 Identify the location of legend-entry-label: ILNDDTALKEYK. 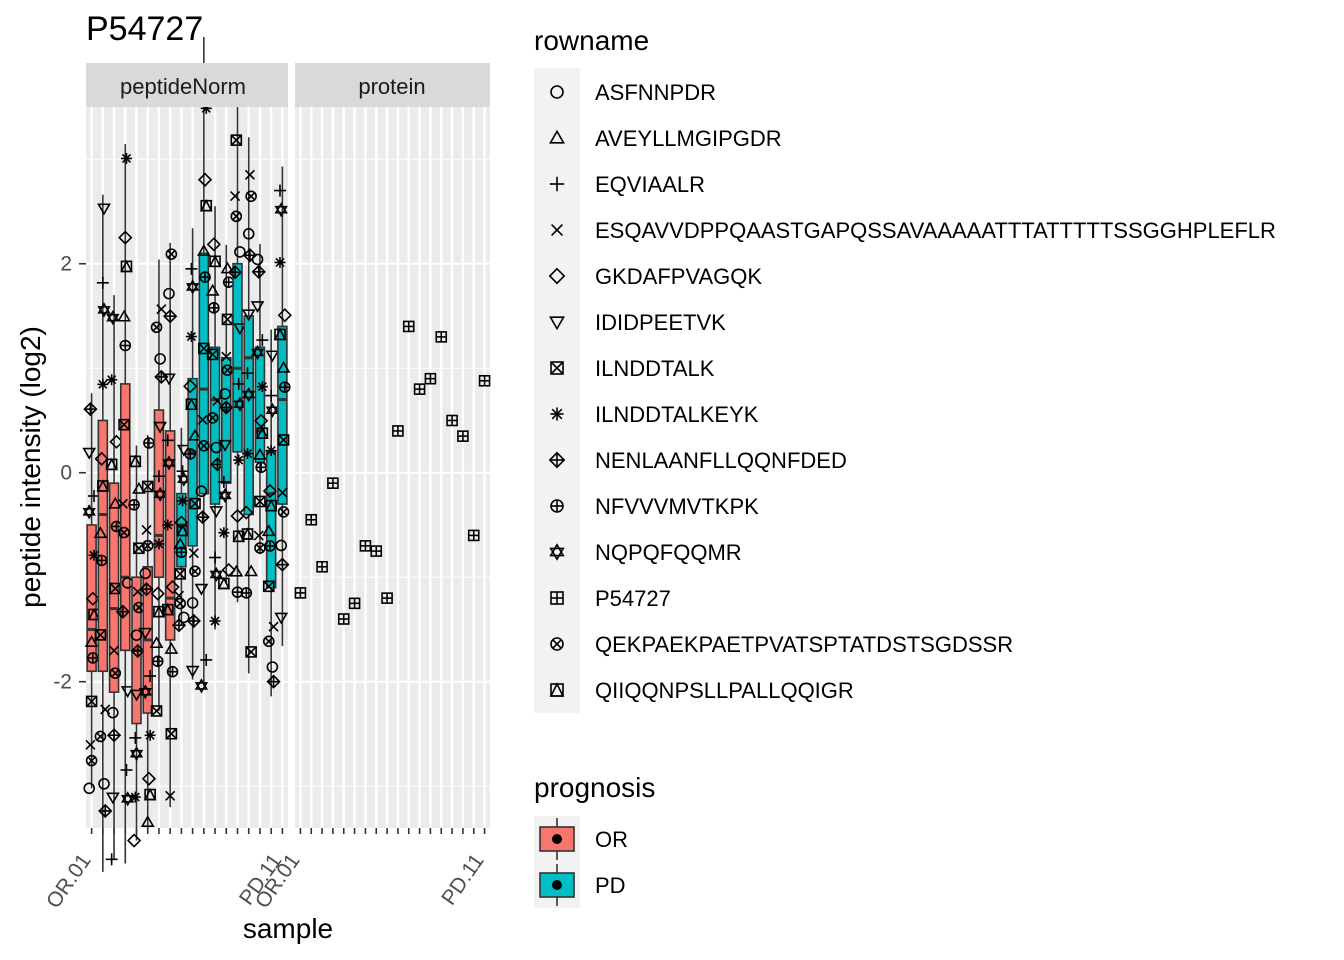
(677, 414).